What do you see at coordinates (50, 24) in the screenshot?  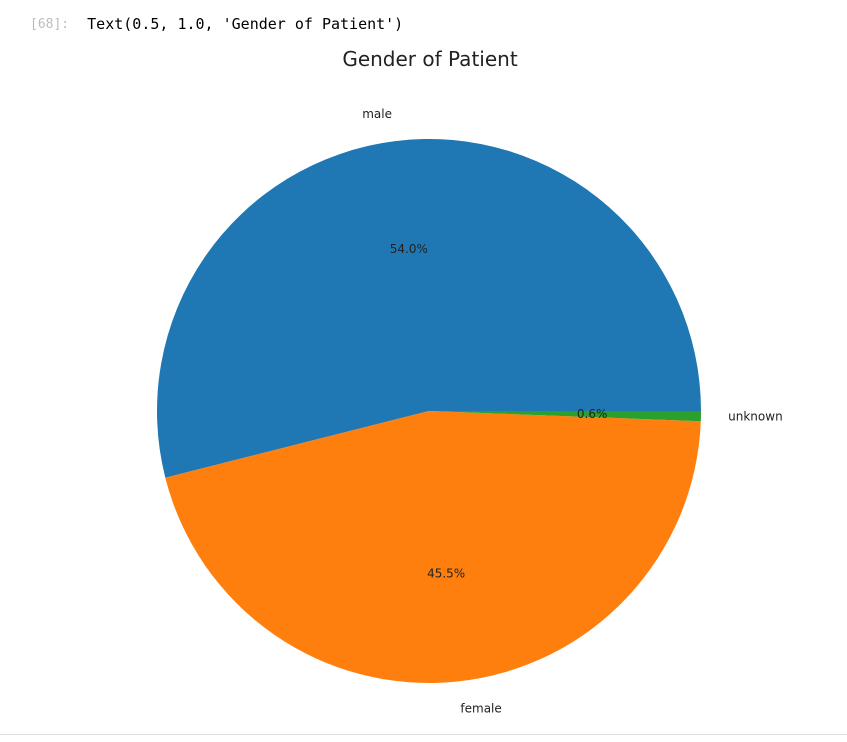 I see `output-prompt: [68]:` at bounding box center [50, 24].